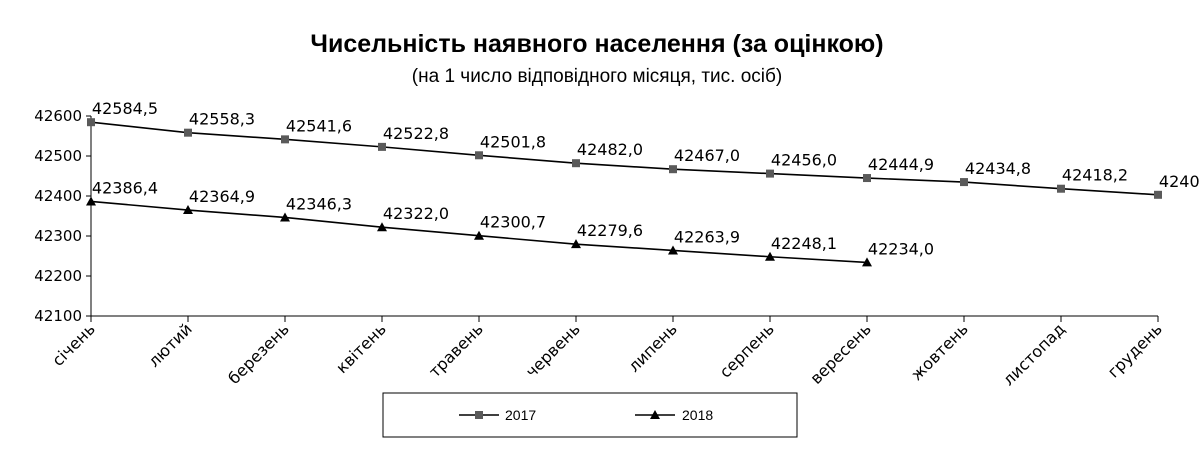 The height and width of the screenshot is (458, 1200). Describe the element at coordinates (222, 119) in the screenshot. I see `data-label-2017: 42558,3` at that location.